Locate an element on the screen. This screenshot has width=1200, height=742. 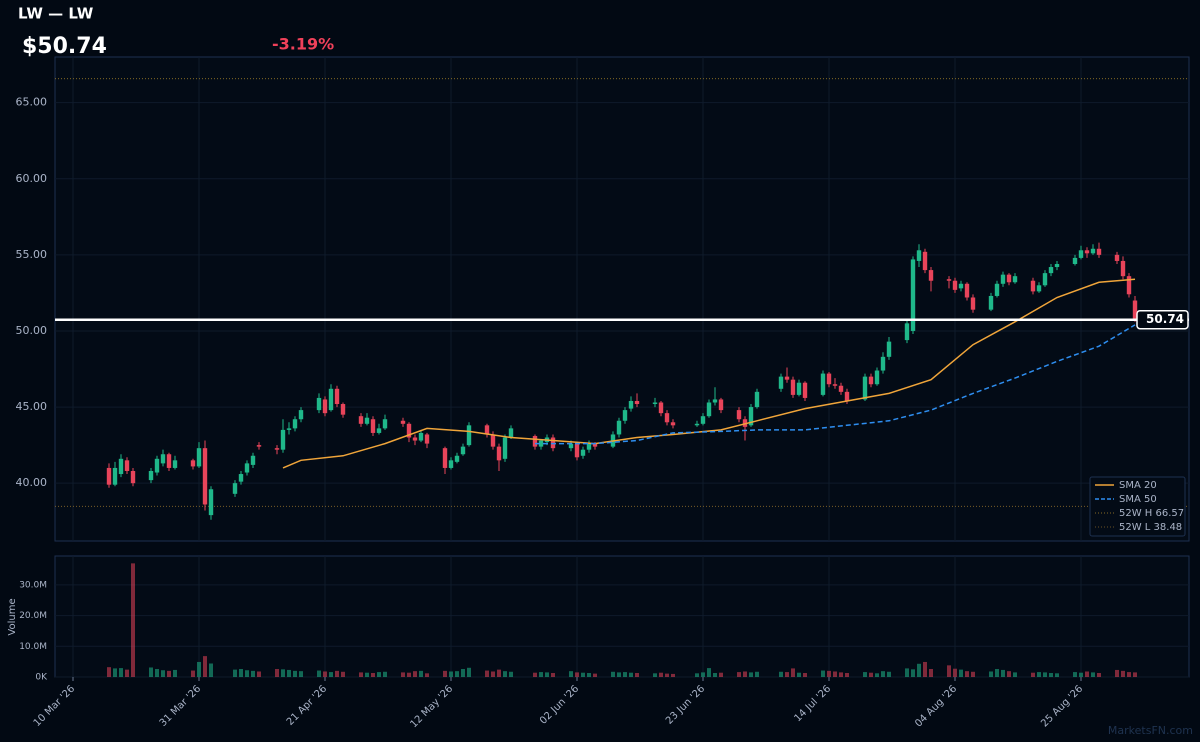
legend-label: SMA 20 is located at coordinates (1138, 485).